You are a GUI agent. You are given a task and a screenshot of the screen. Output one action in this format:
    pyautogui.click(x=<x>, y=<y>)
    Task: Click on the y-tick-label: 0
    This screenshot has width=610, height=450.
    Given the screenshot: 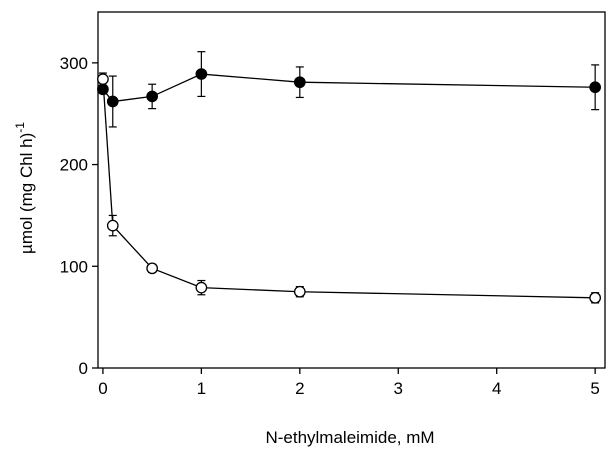 What is the action you would take?
    pyautogui.click(x=83, y=368)
    